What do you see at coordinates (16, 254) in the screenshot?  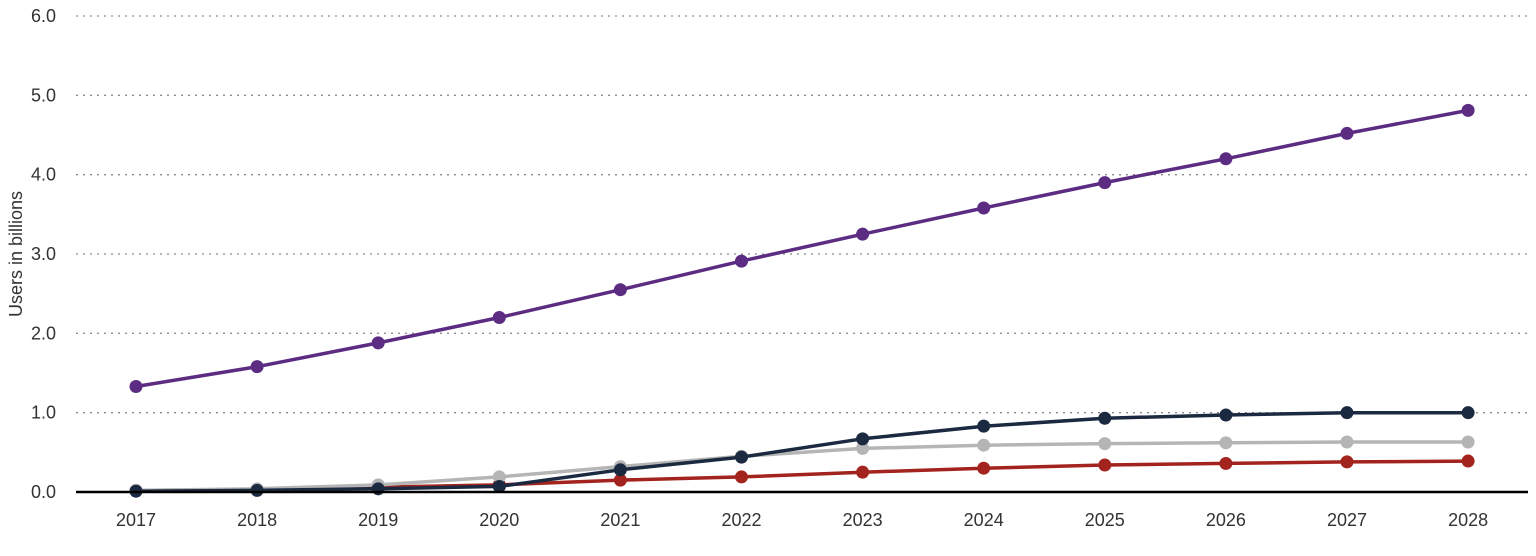 I see `y-axis-label: Users in billions` at bounding box center [16, 254].